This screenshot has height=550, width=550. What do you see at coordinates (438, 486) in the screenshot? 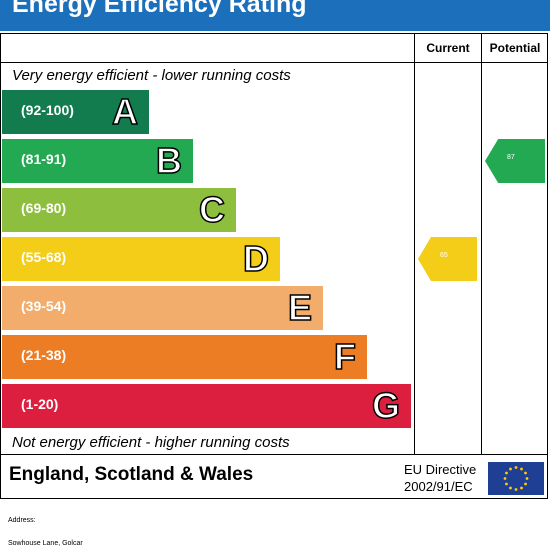
I see `eu-directive-number: 2002/91/EC` at bounding box center [438, 486].